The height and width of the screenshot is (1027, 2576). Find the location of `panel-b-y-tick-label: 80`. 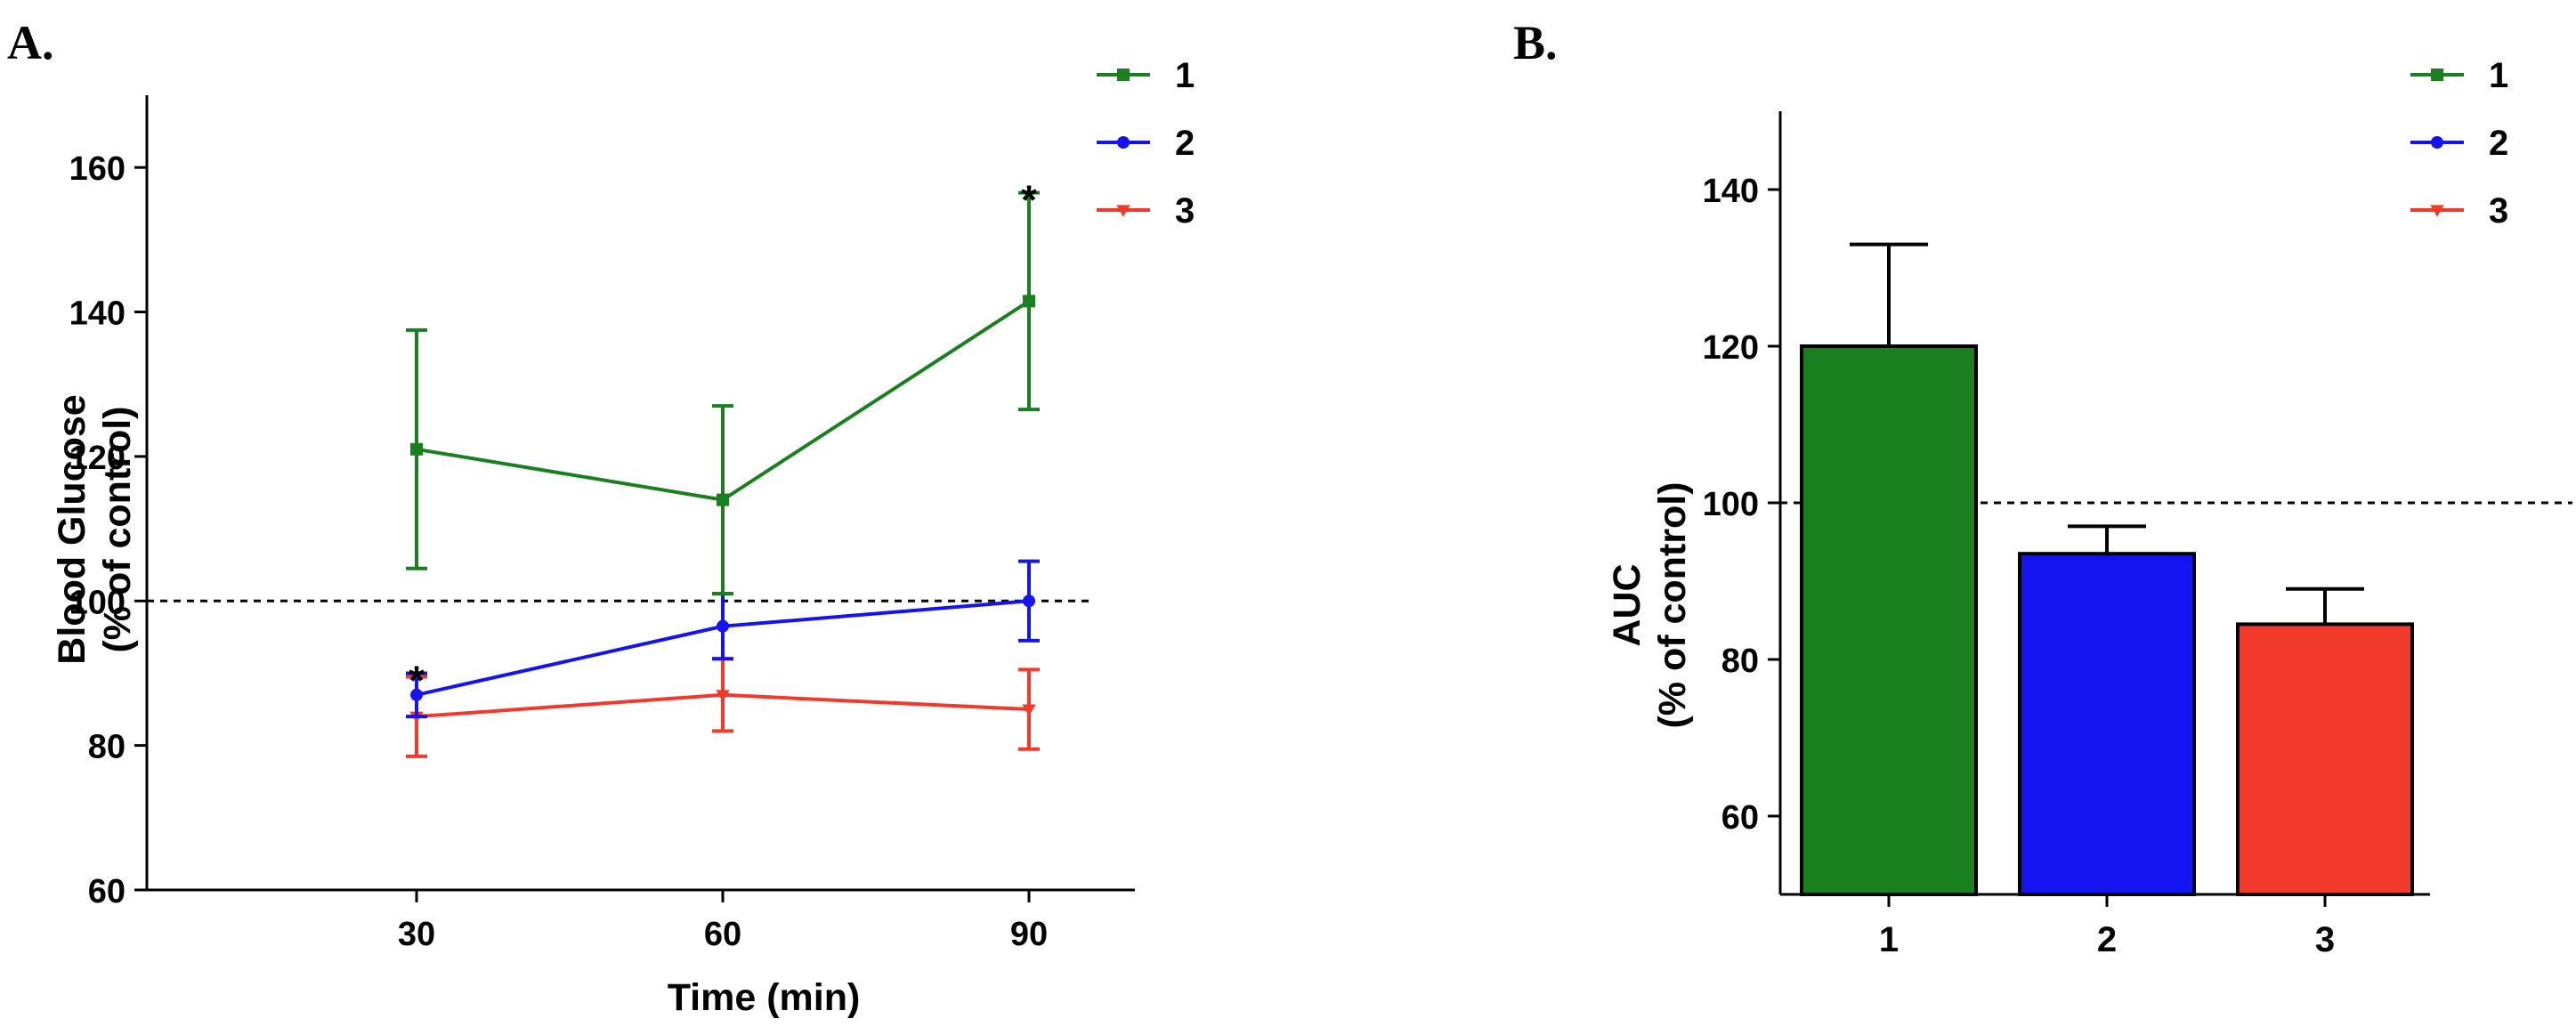

panel-b-y-tick-label: 80 is located at coordinates (1740, 662).